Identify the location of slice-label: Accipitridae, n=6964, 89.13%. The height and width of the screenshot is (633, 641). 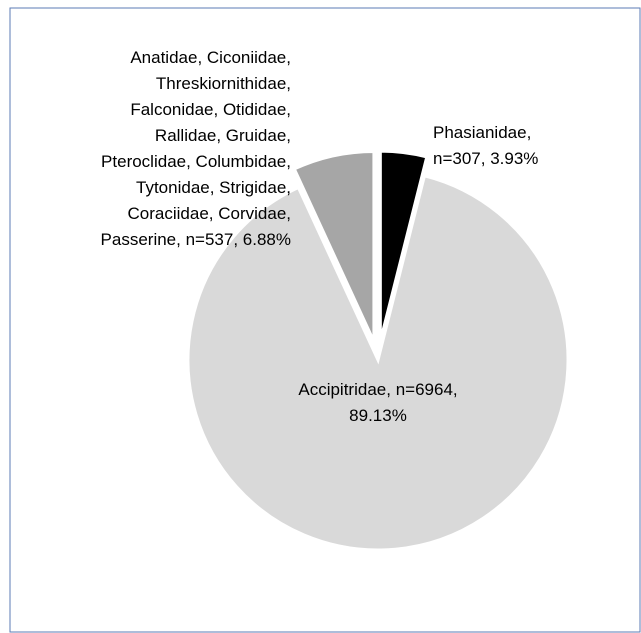
(378, 403).